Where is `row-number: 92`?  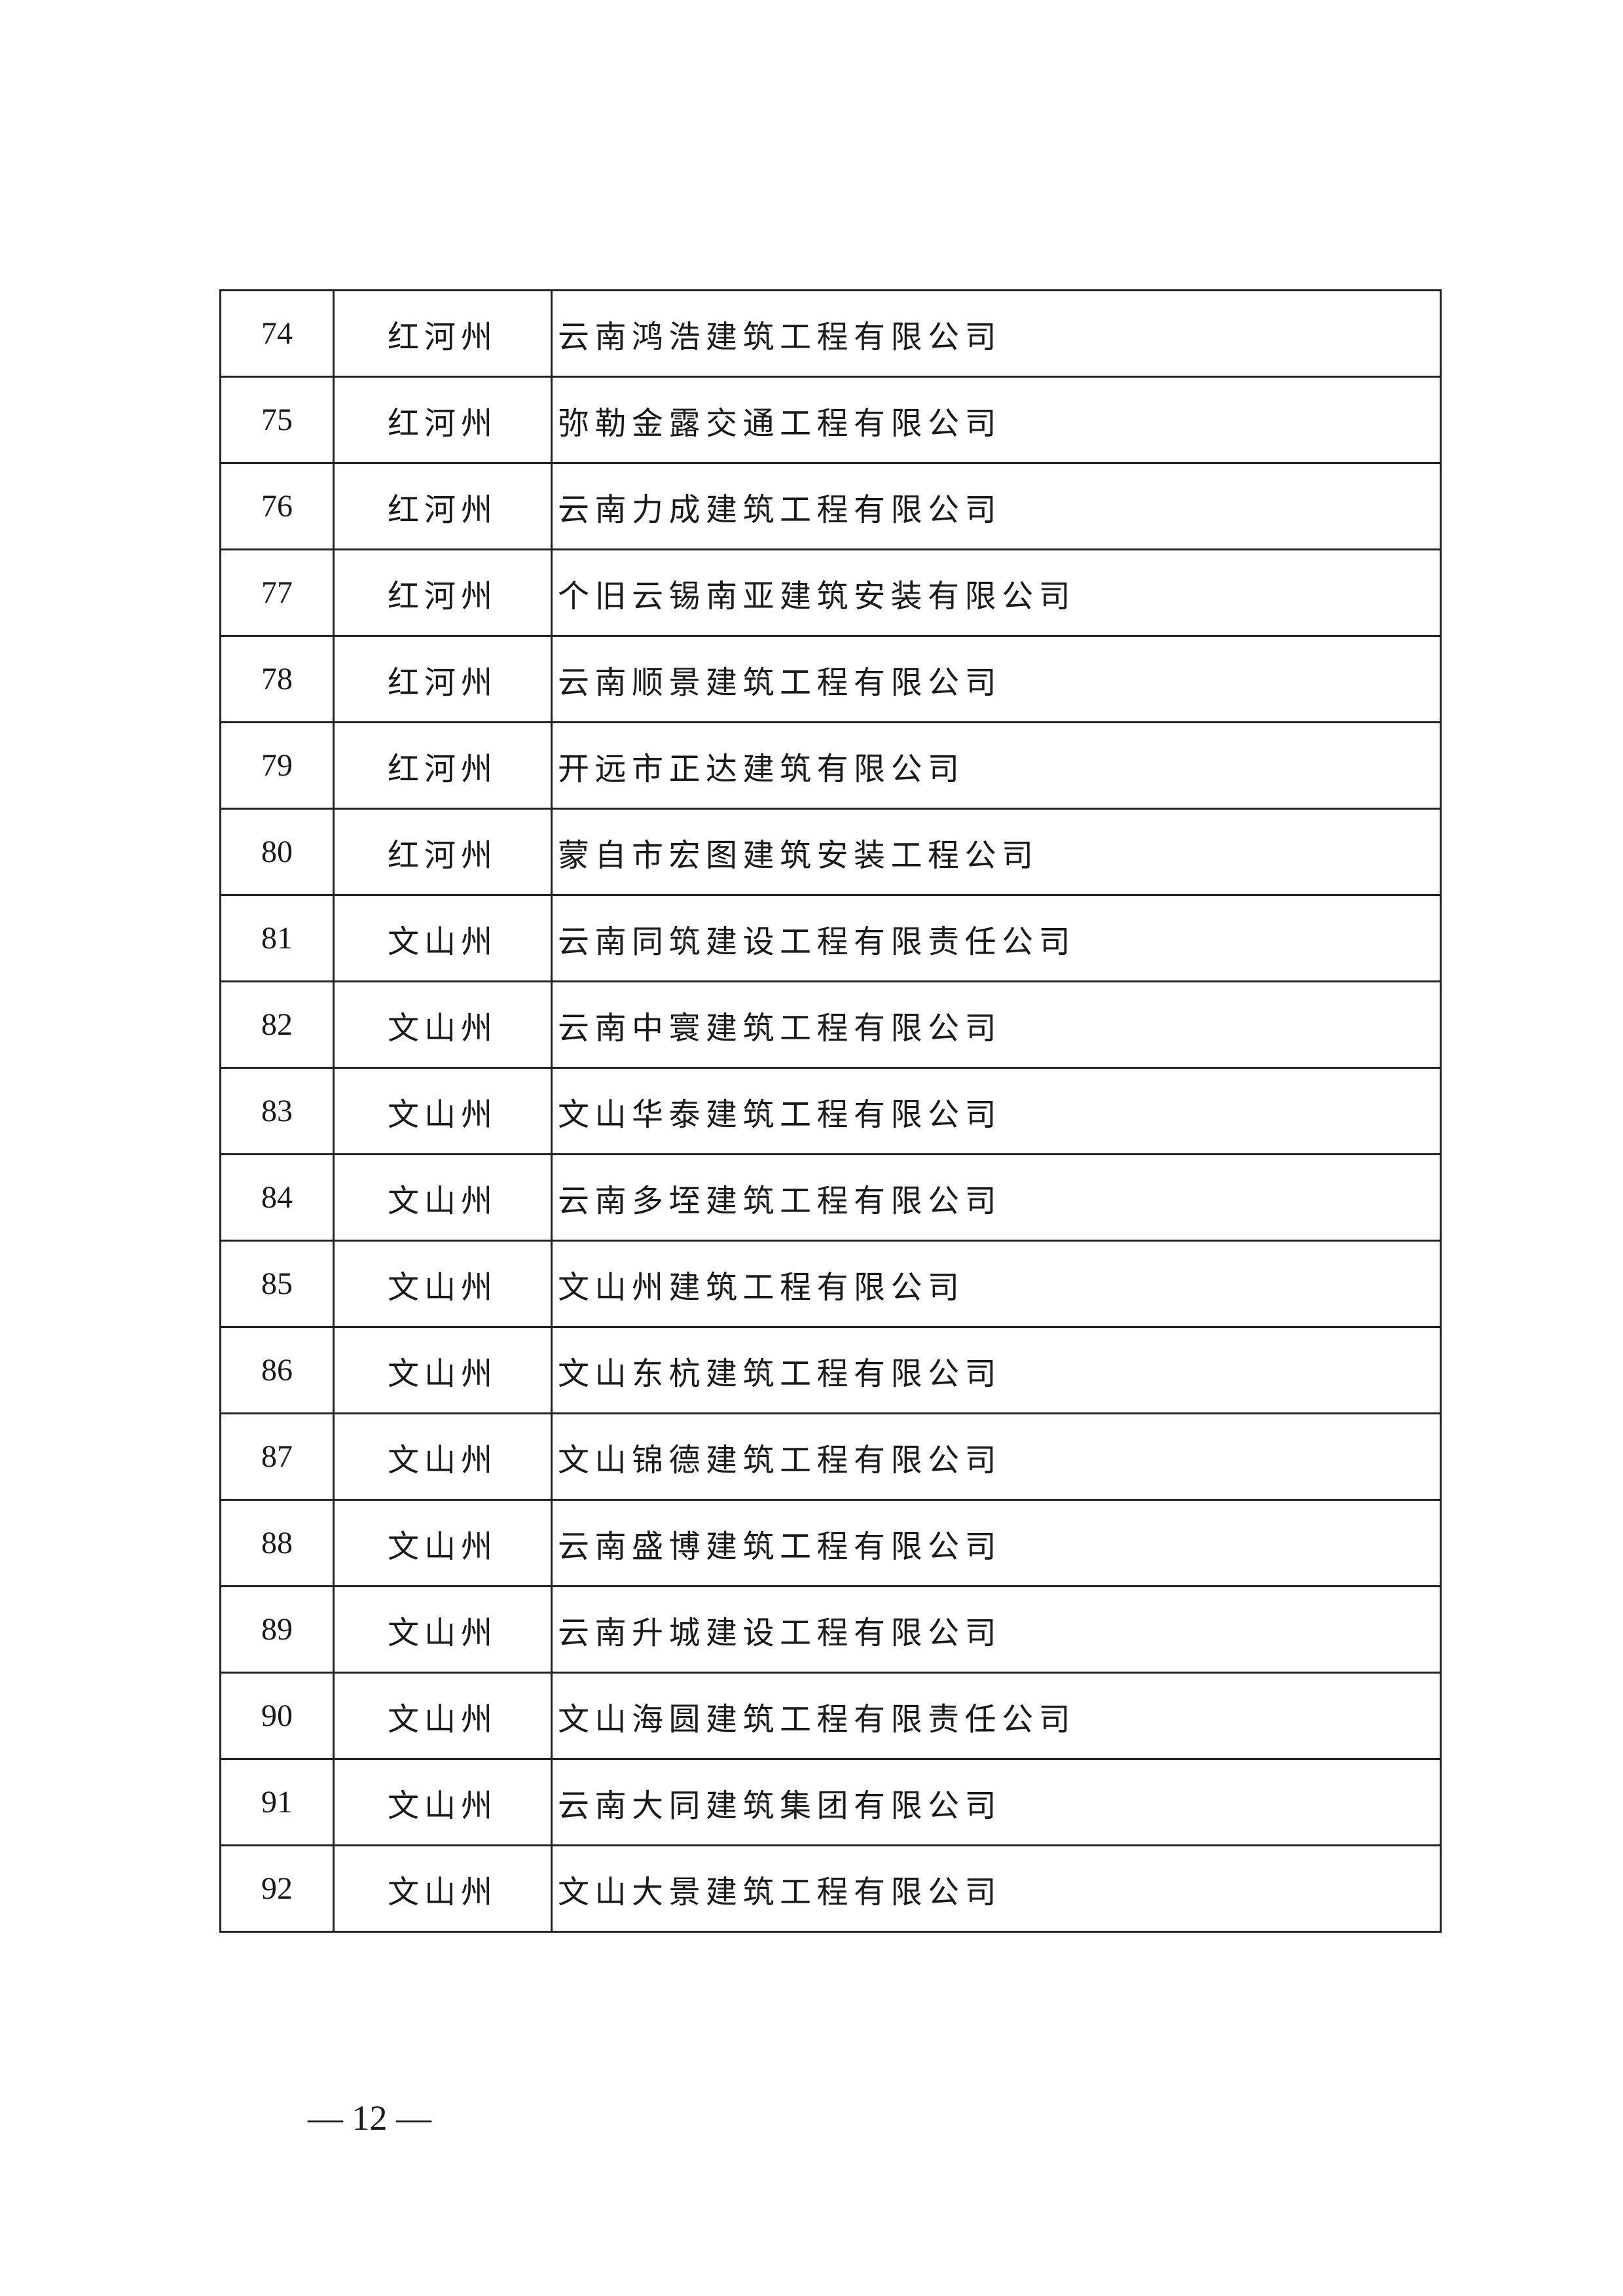
row-number: 92 is located at coordinates (277, 1888).